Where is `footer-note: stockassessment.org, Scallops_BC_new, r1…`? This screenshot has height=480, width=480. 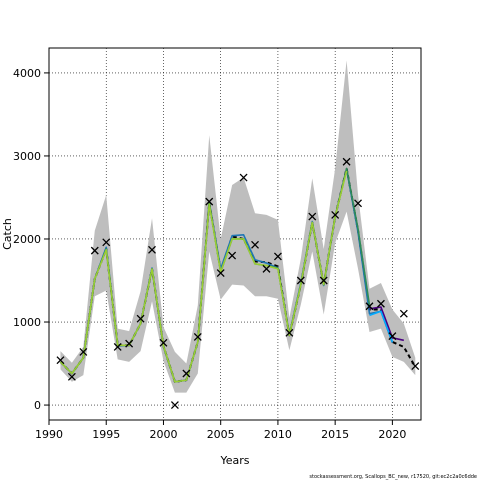
footer-note: stockassessment.org, Scallops_BC_new, r1… is located at coordinates (393, 477).